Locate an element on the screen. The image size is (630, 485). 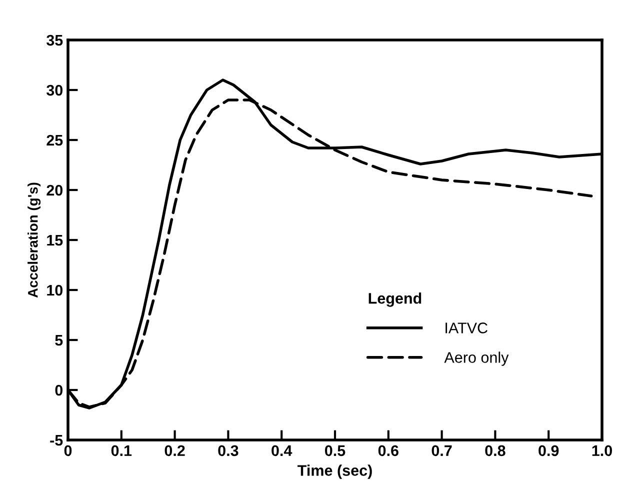
x-axis-title: Time (sec) is located at coordinates (335, 471).